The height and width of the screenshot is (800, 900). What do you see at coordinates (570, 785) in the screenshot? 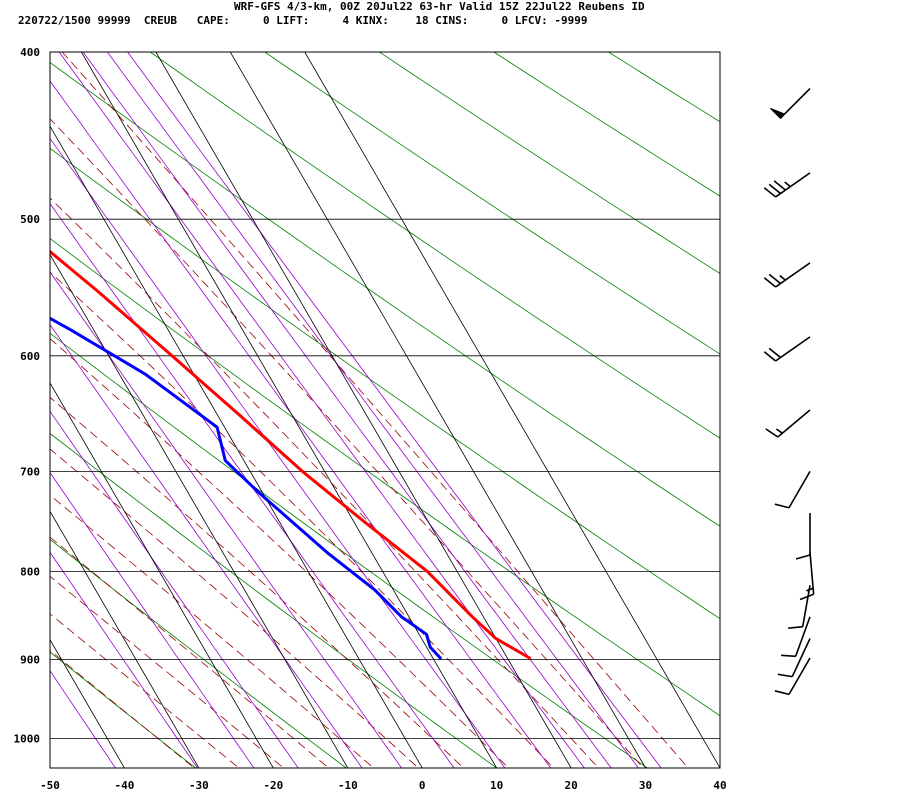
I see `x-tick-label: 20` at bounding box center [570, 785].